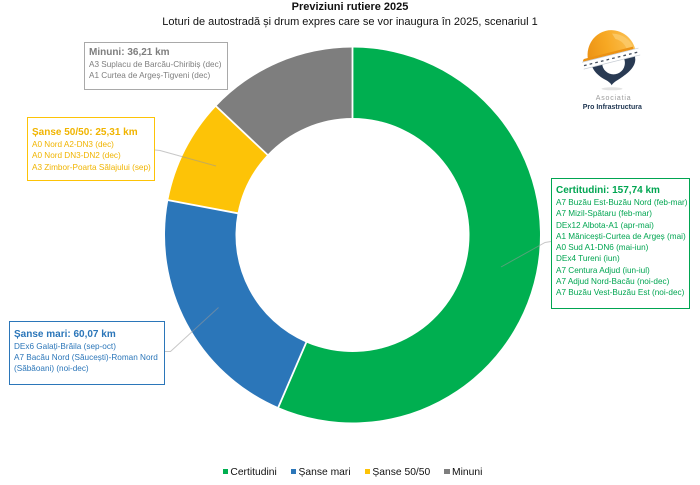 This screenshot has width=700, height=485. Describe the element at coordinates (614, 98) in the screenshot. I see `svg-text: Asociatia` at that location.